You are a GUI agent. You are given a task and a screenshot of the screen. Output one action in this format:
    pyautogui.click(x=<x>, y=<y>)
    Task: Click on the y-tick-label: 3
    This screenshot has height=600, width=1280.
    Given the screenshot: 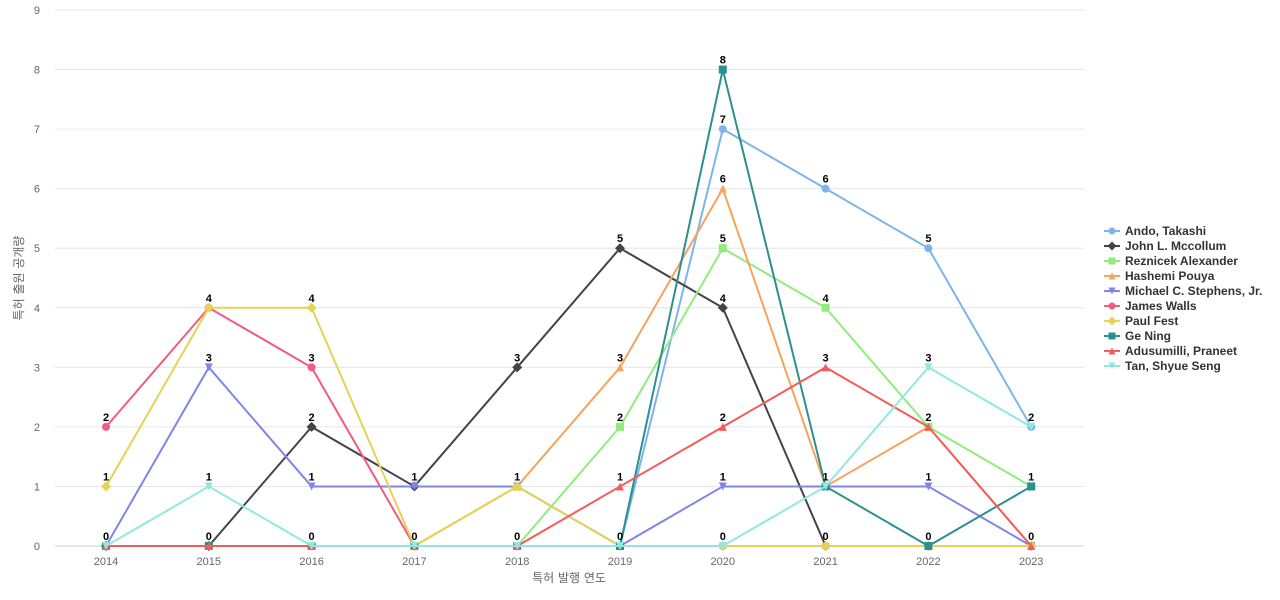 What is the action you would take?
    pyautogui.click(x=37, y=368)
    